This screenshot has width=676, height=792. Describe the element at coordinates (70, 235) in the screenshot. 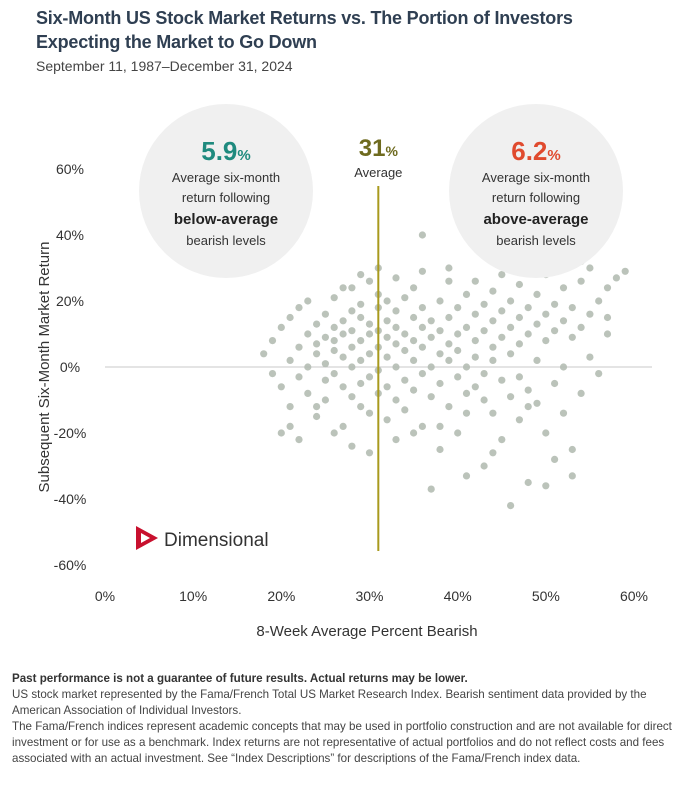

I see `y-tick-label: 40%` at that location.